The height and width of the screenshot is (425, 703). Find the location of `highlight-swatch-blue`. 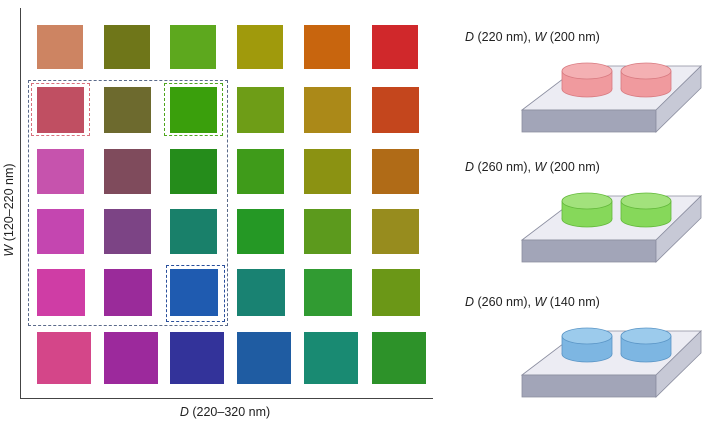

highlight-swatch-blue is located at coordinates (195, 293).